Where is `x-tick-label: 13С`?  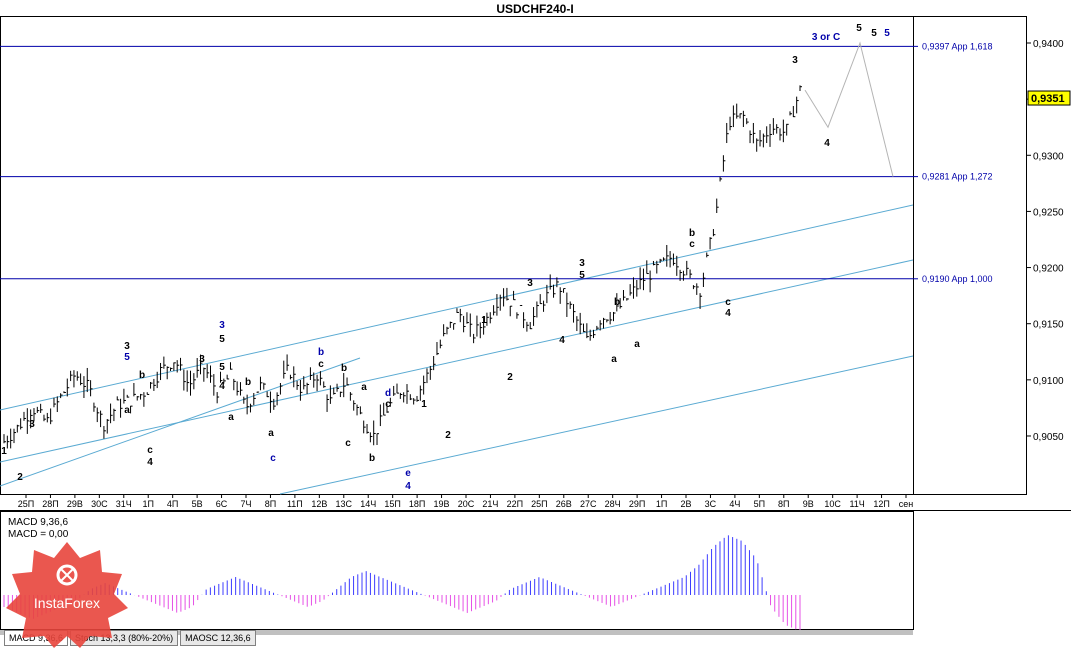 x-tick-label: 13С is located at coordinates (344, 504).